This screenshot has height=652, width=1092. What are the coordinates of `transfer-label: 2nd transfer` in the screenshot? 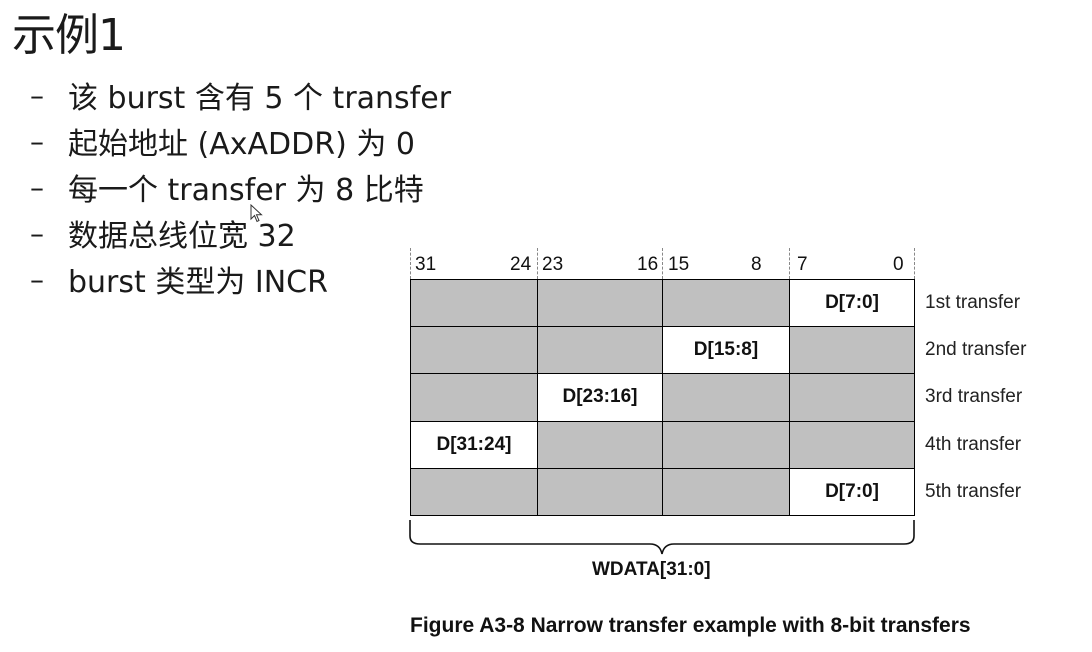 It's located at (976, 350).